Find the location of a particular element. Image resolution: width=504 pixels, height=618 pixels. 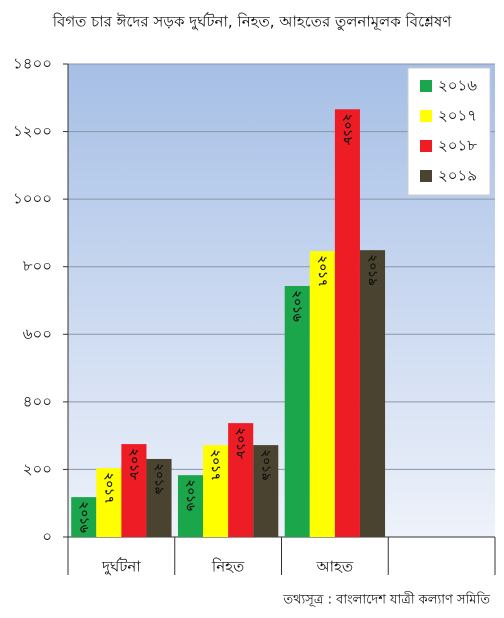

y-tick-label: ৮০০ is located at coordinates (37, 266).